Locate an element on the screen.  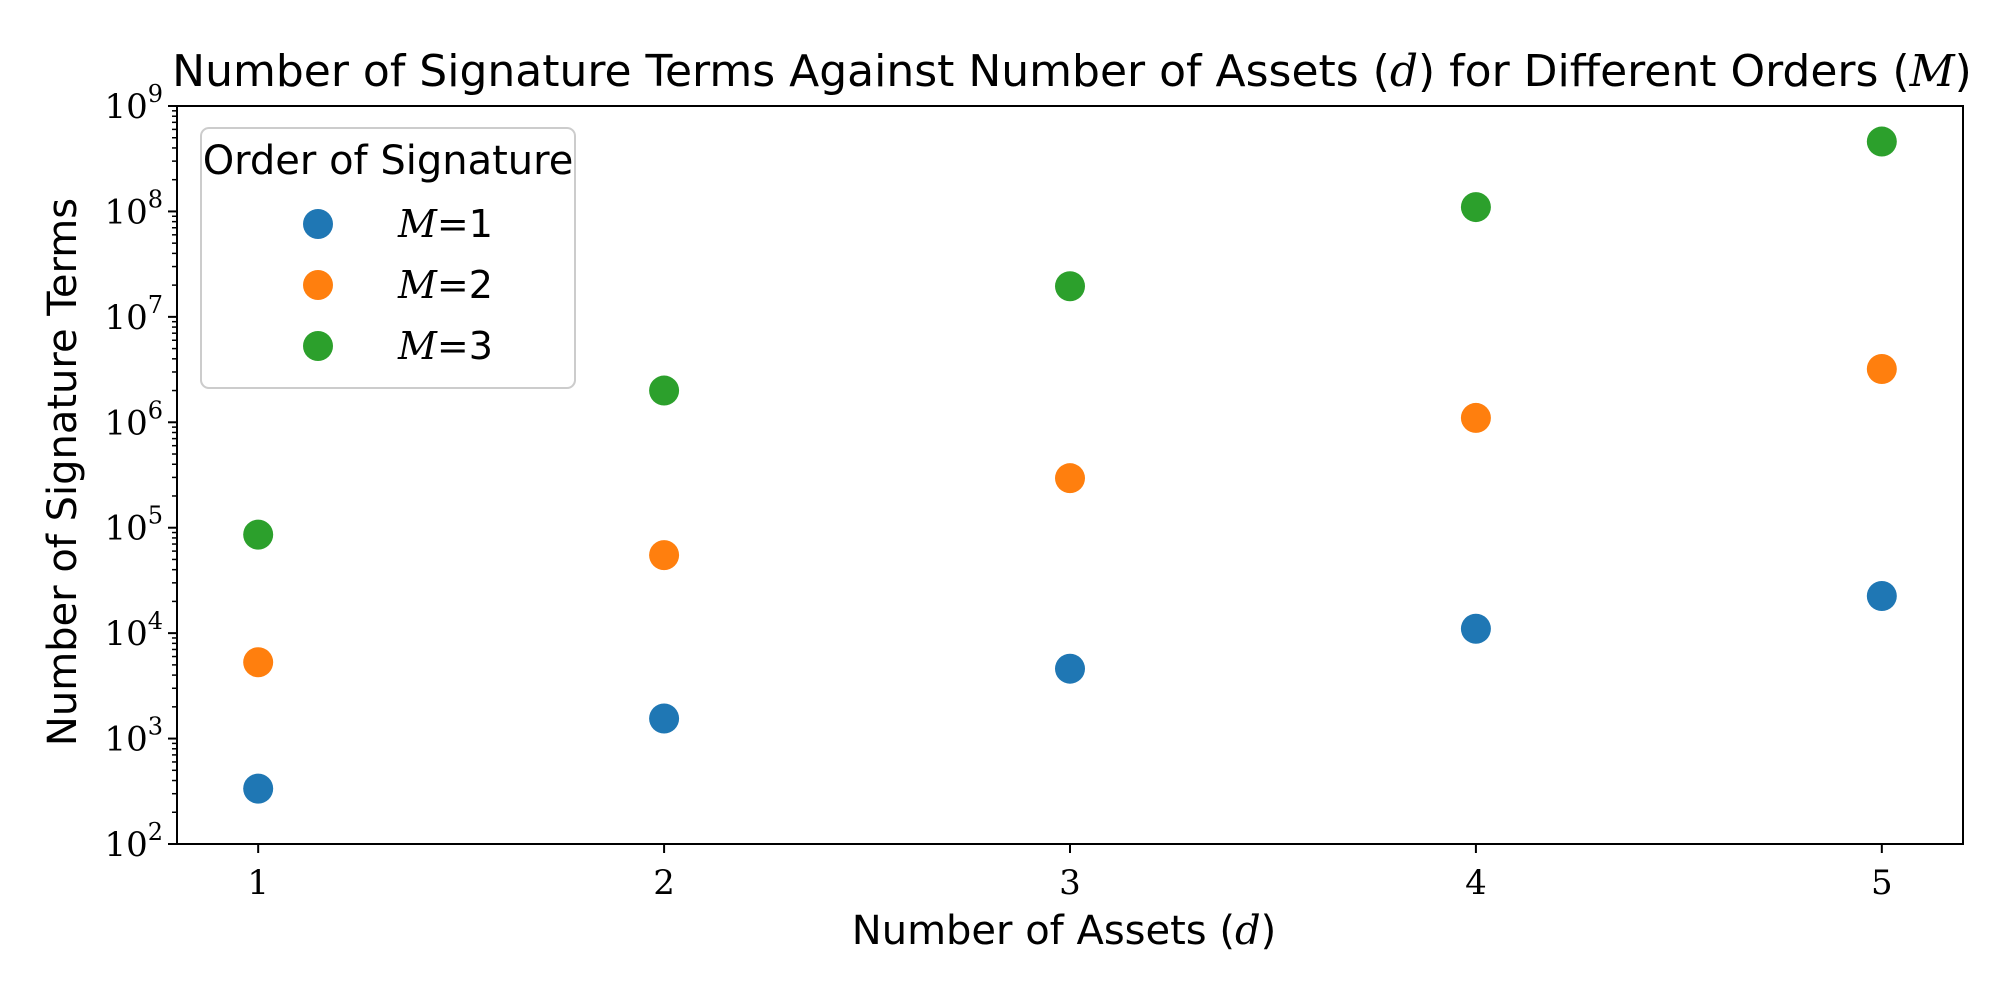
x-axis-ticks: 1 2 3 4 5 is located at coordinates (1070, 873).